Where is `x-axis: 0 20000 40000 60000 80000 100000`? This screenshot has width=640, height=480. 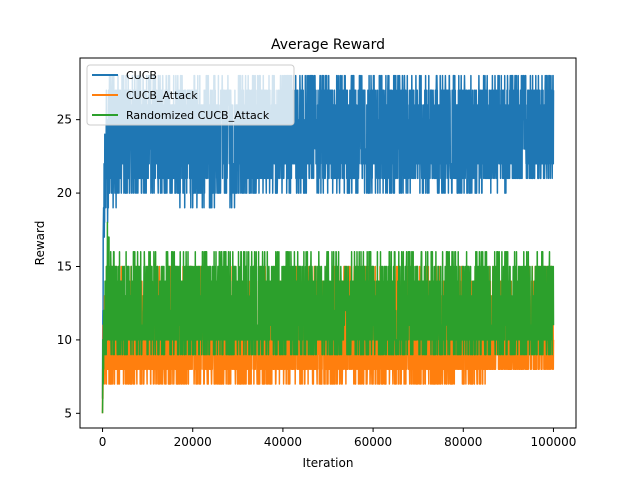 x-axis: 0 20000 40000 60000 80000 100000 is located at coordinates (338, 438).